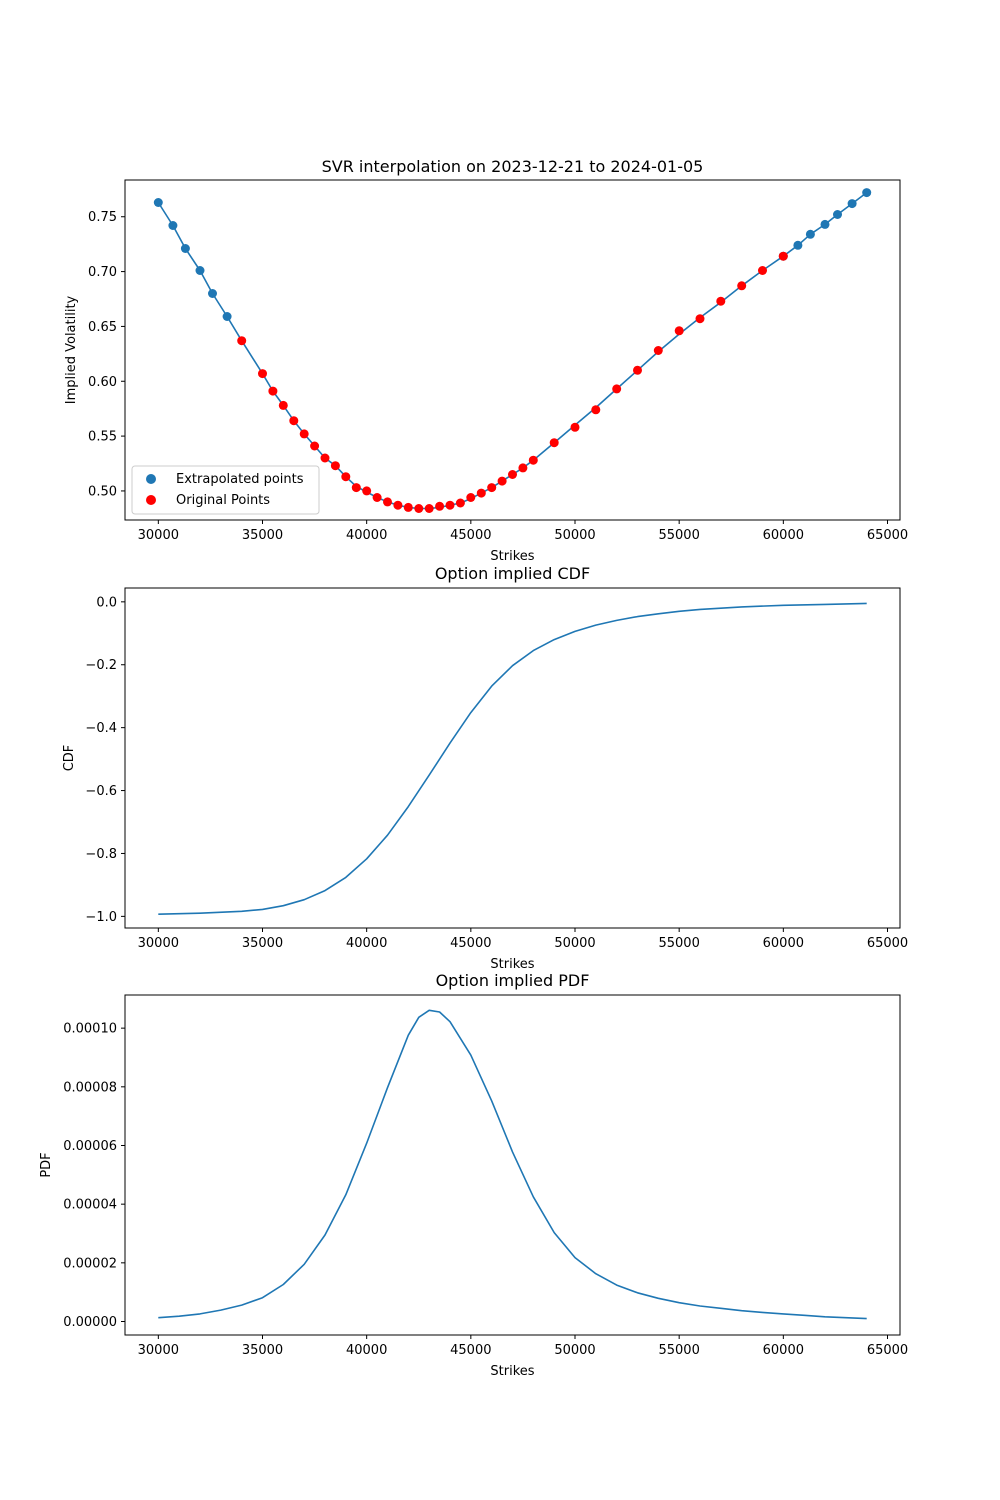 This screenshot has height=1500, width=1000. What do you see at coordinates (887, 1350) in the screenshot?
I see `pdf-x-tick-label: 65000` at bounding box center [887, 1350].